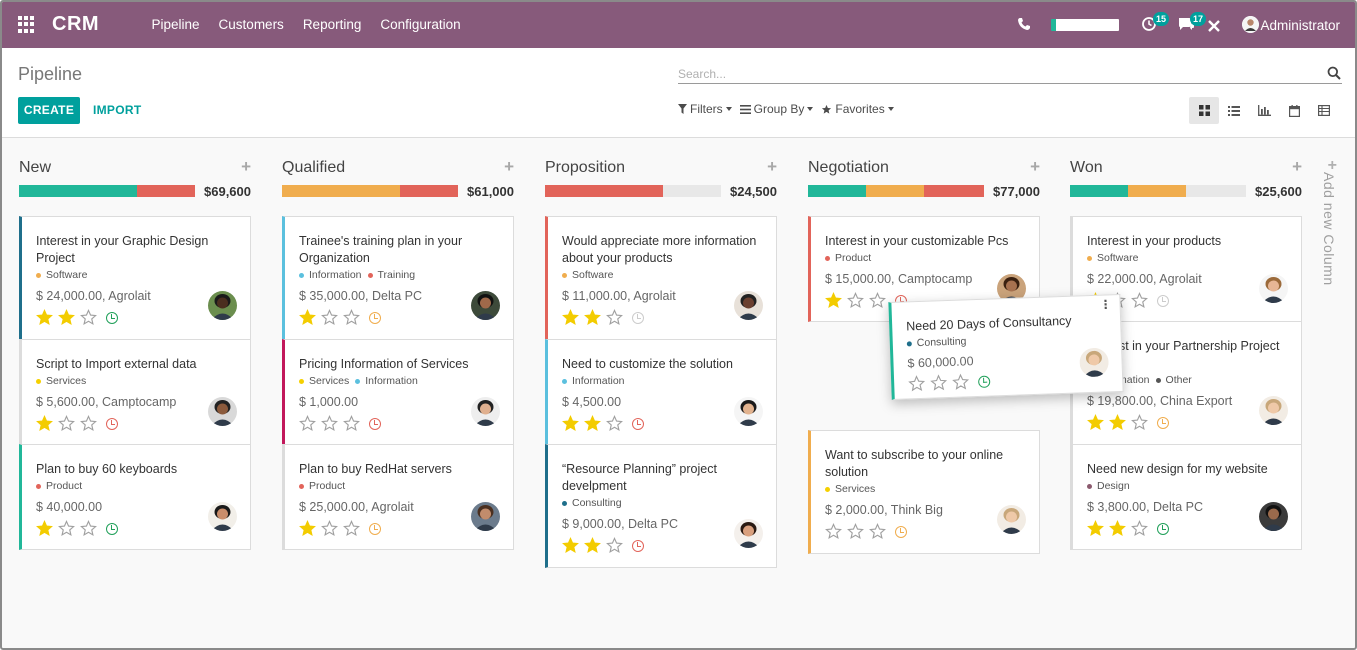 The image size is (1357, 650). I want to click on groupby-dropdown: Group By, so click(776, 109).